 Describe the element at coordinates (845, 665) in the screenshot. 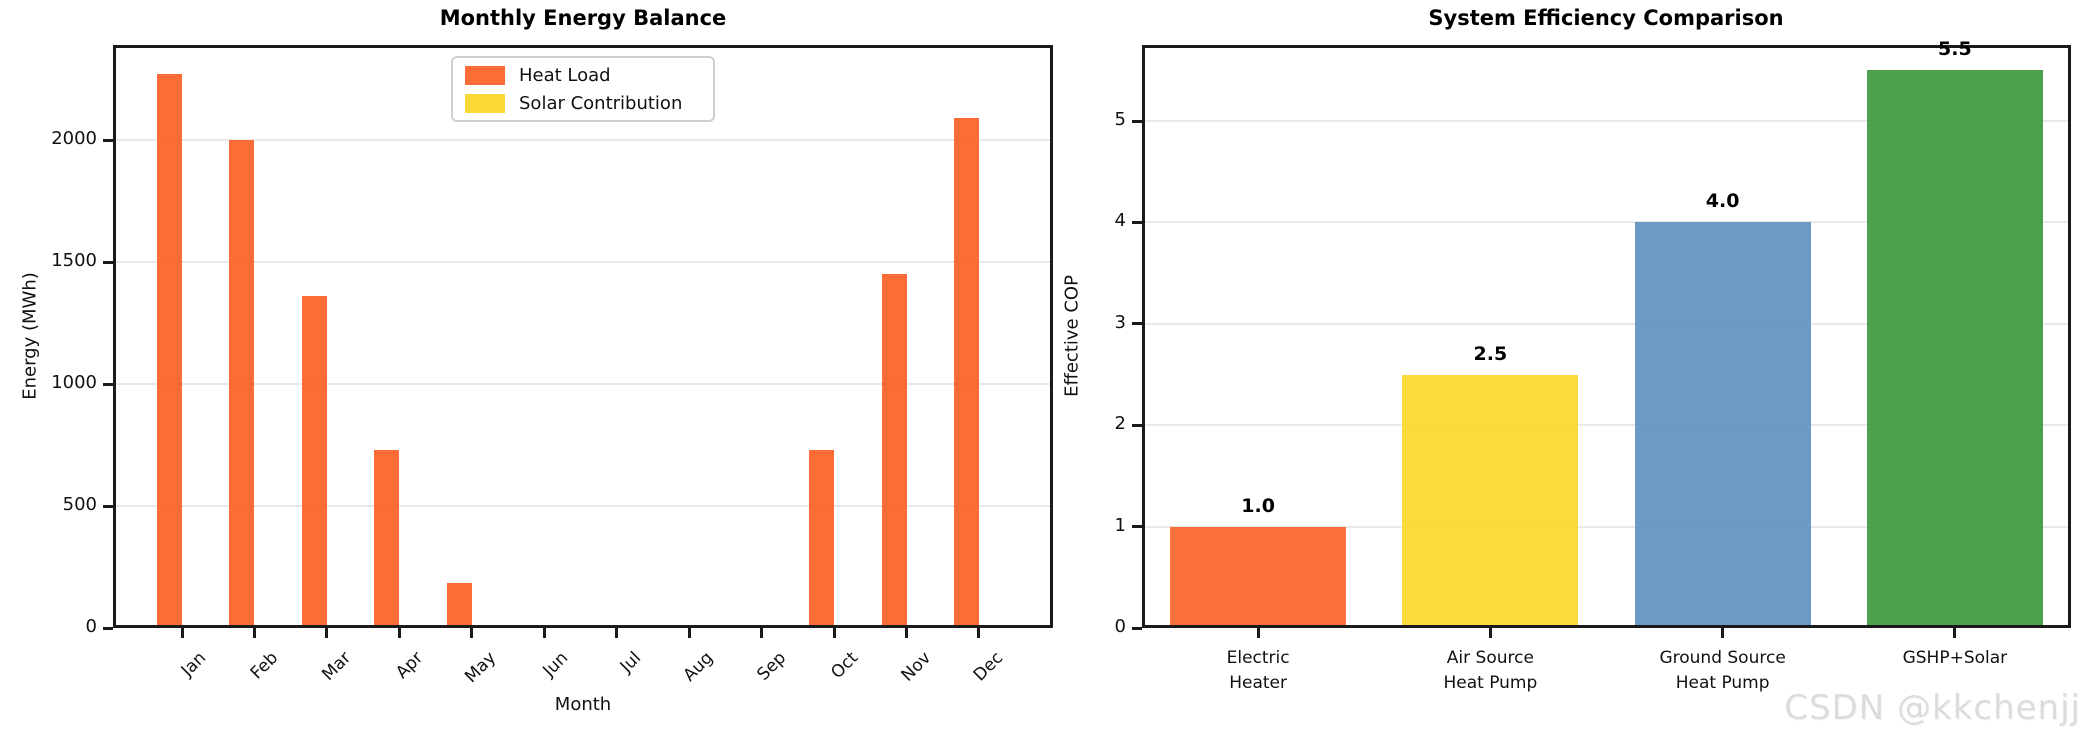

I see `x-tick-label-month: Oct` at that location.